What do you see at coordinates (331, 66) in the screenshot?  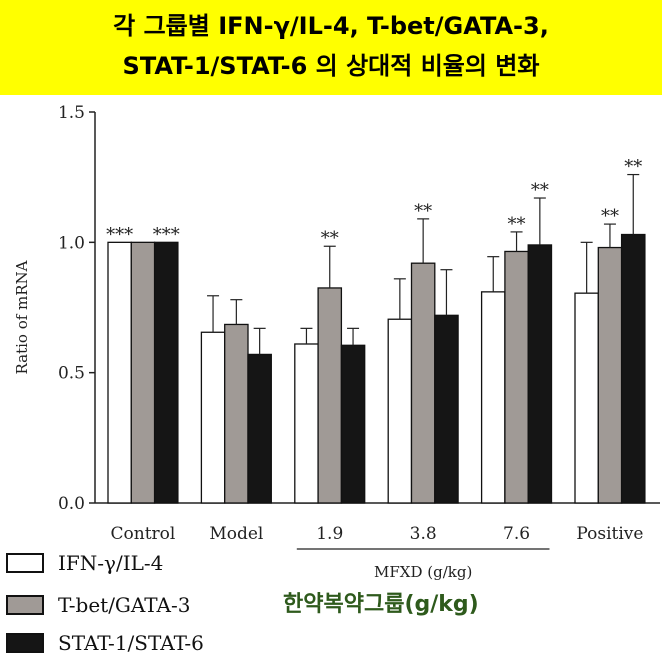 I see `title-line-2: STAT-1/STAT-6 의 상대적 비율의 변화` at bounding box center [331, 66].